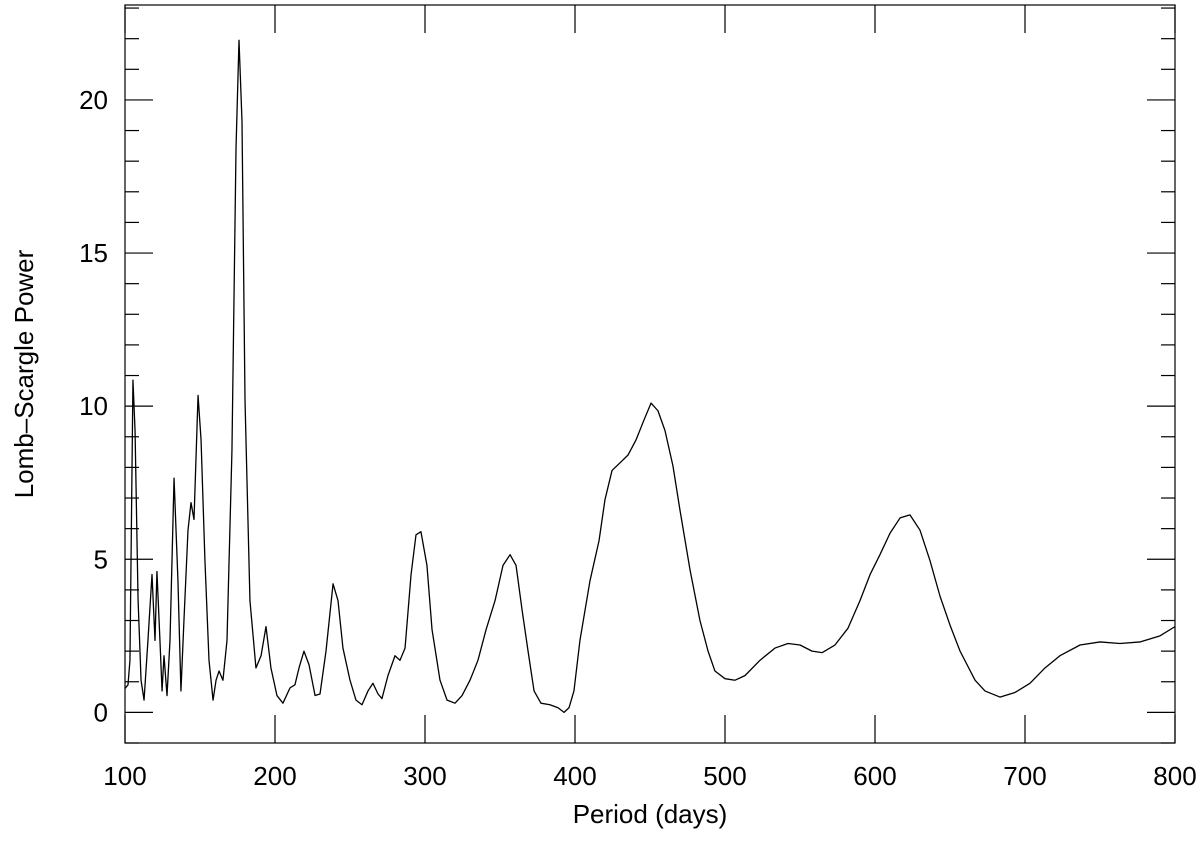  Describe the element at coordinates (1174, 776) in the screenshot. I see `x-tick-label: 800` at that location.